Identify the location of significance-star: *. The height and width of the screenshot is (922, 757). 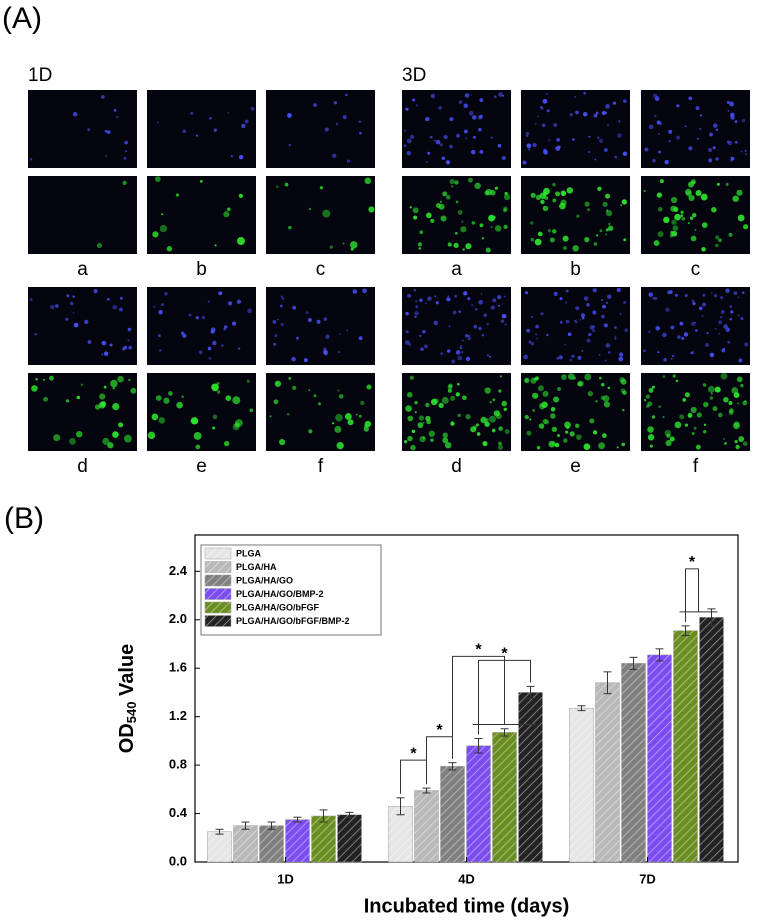
(439, 730).